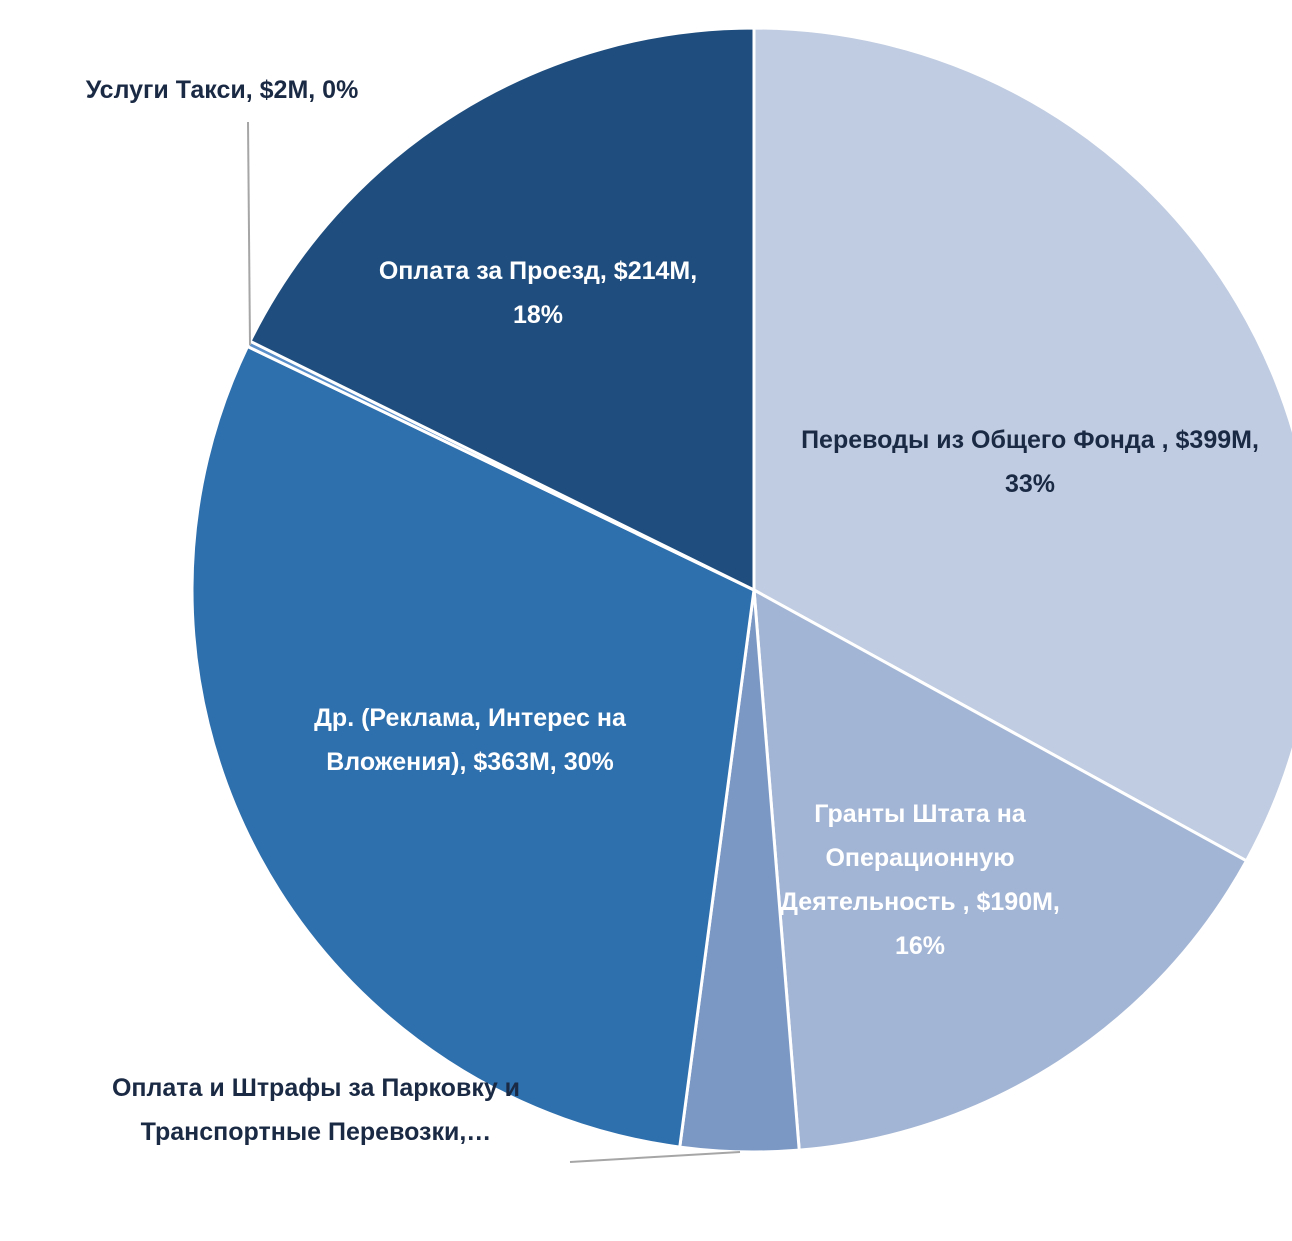  What do you see at coordinates (538, 293) in the screenshot?
I see `slice-label: Оплата за Проезд, $214M, 18%` at bounding box center [538, 293].